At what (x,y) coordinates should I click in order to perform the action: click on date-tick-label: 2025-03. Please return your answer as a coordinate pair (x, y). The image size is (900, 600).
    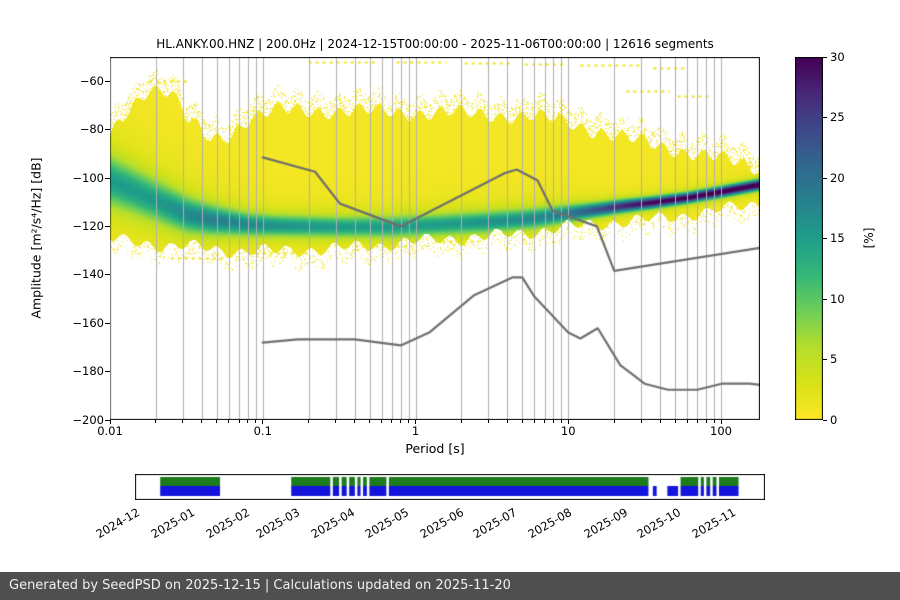
    Looking at the image, I should click on (278, 523).